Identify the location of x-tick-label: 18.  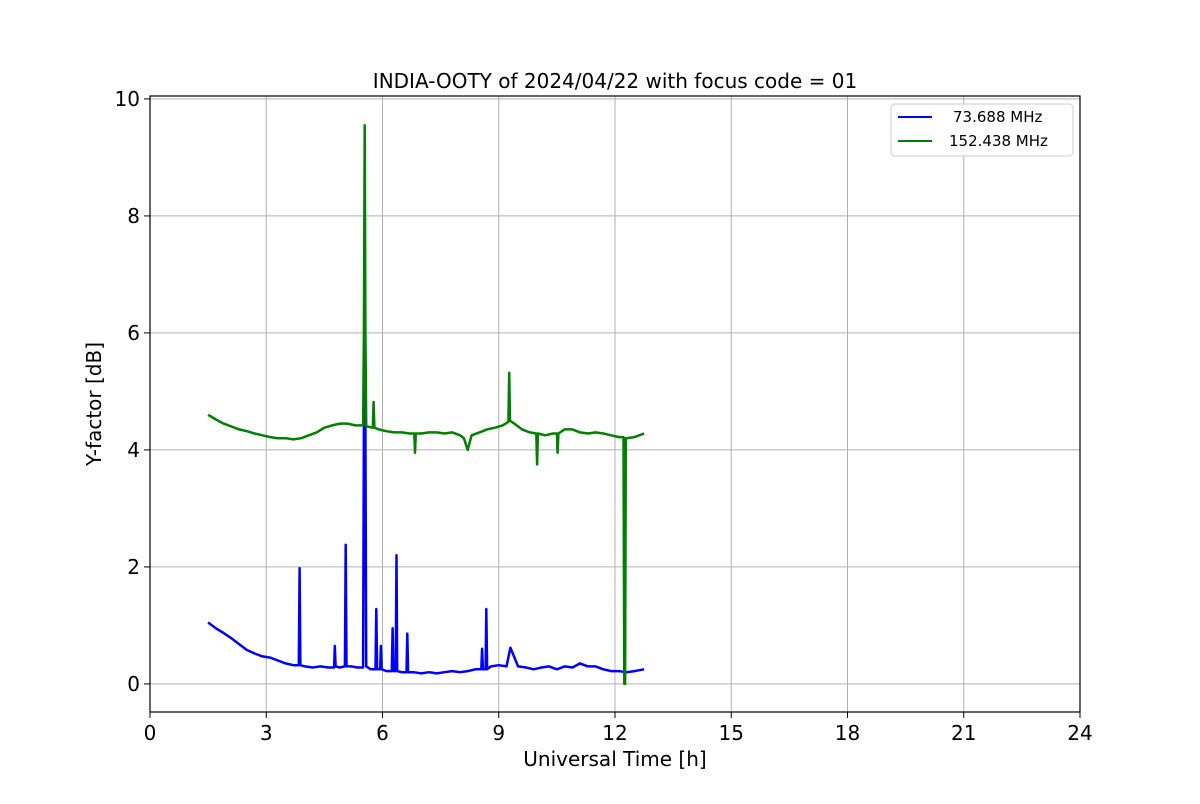
(847, 733).